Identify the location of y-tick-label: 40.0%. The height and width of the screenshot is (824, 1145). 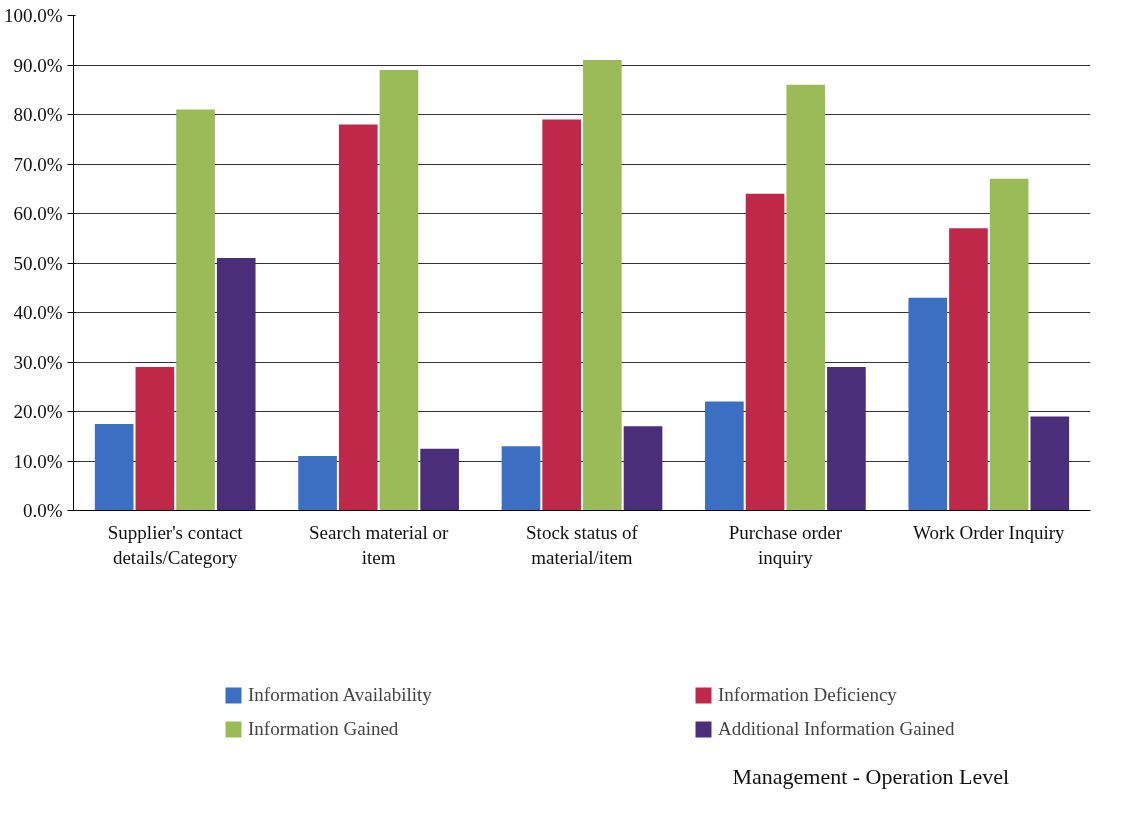
(38, 312).